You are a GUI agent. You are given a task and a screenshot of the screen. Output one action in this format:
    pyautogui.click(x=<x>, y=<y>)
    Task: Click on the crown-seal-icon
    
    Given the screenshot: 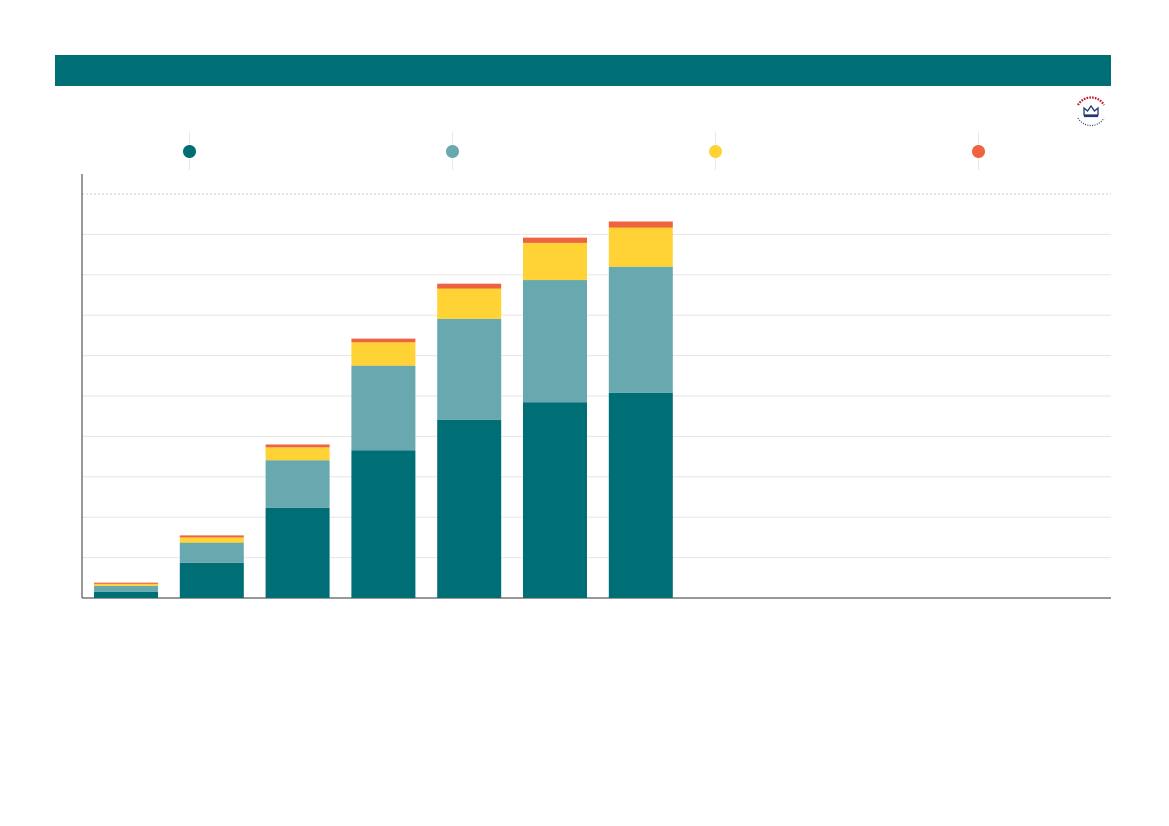 What is the action you would take?
    pyautogui.click(x=1091, y=111)
    